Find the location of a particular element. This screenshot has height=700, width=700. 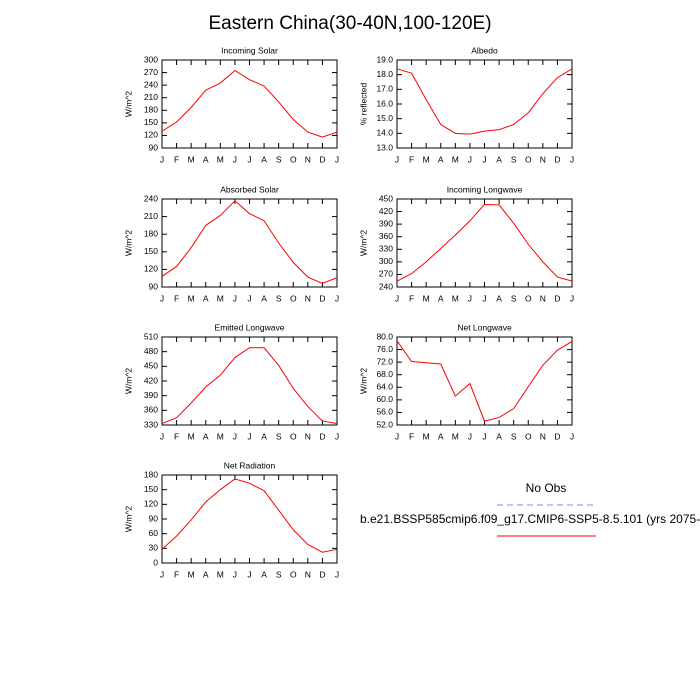

panel-title: Absorbed Solar is located at coordinates (249, 189).